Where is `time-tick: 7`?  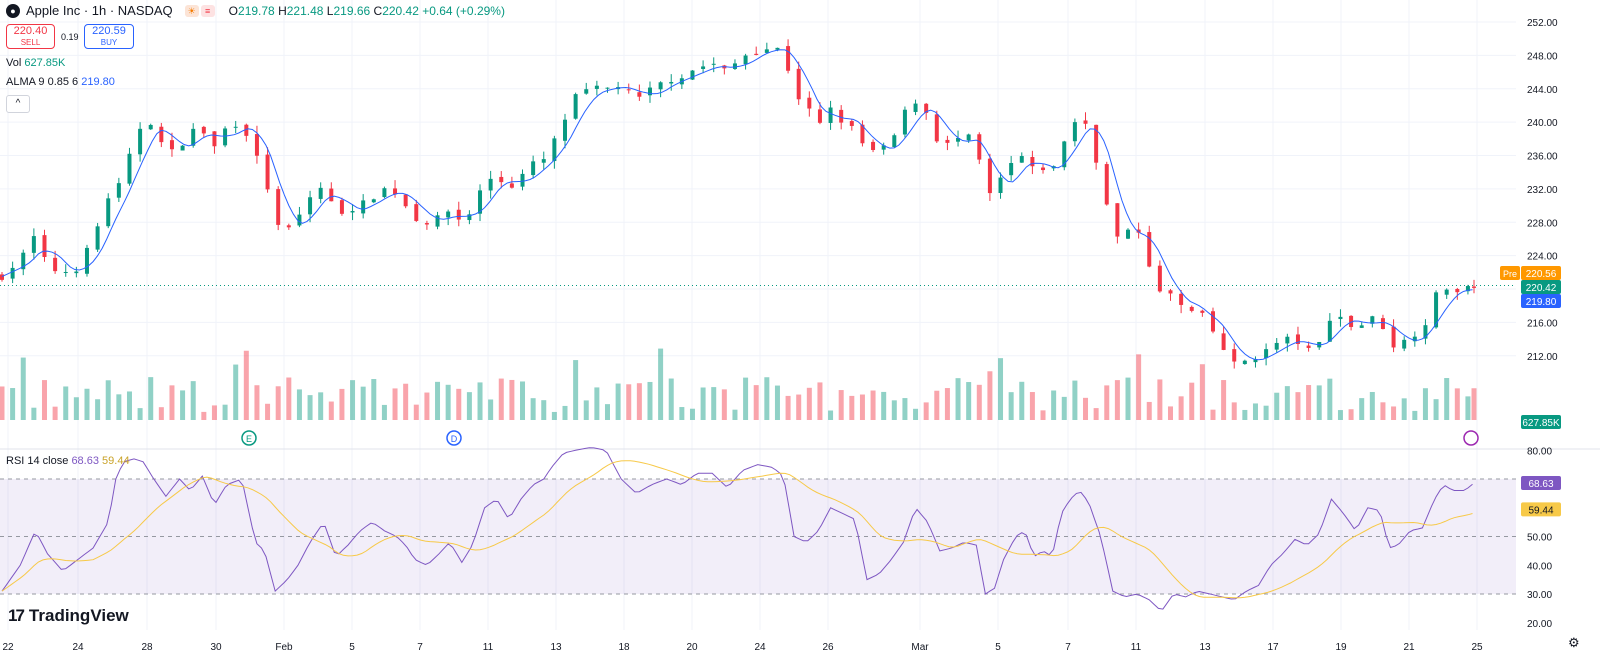
time-tick: 7 is located at coordinates (1068, 647).